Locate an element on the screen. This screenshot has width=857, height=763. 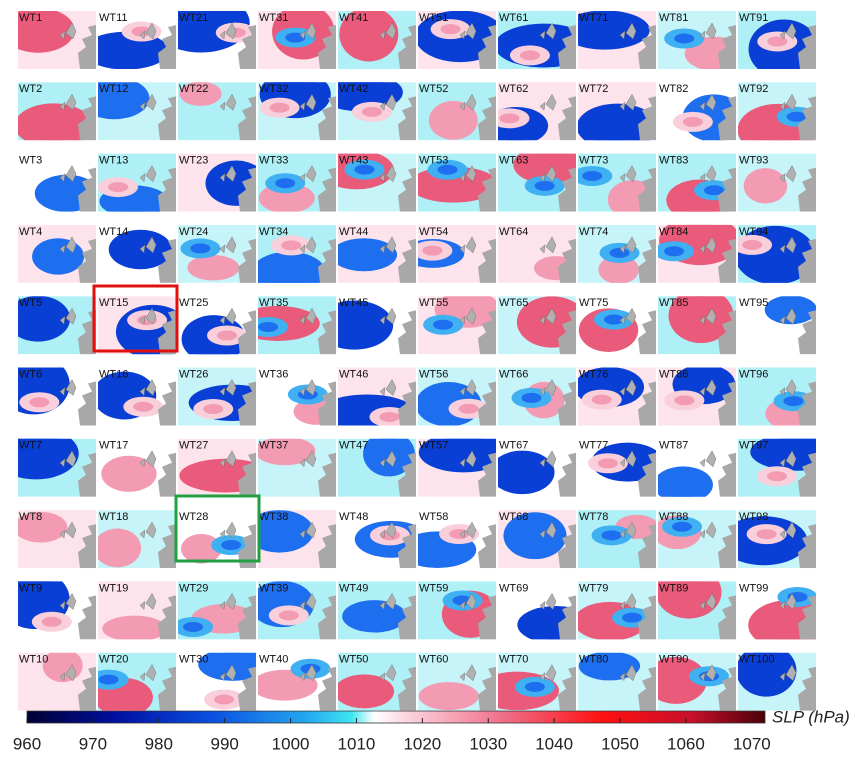
panel-label: WT60 is located at coordinates (433, 660).